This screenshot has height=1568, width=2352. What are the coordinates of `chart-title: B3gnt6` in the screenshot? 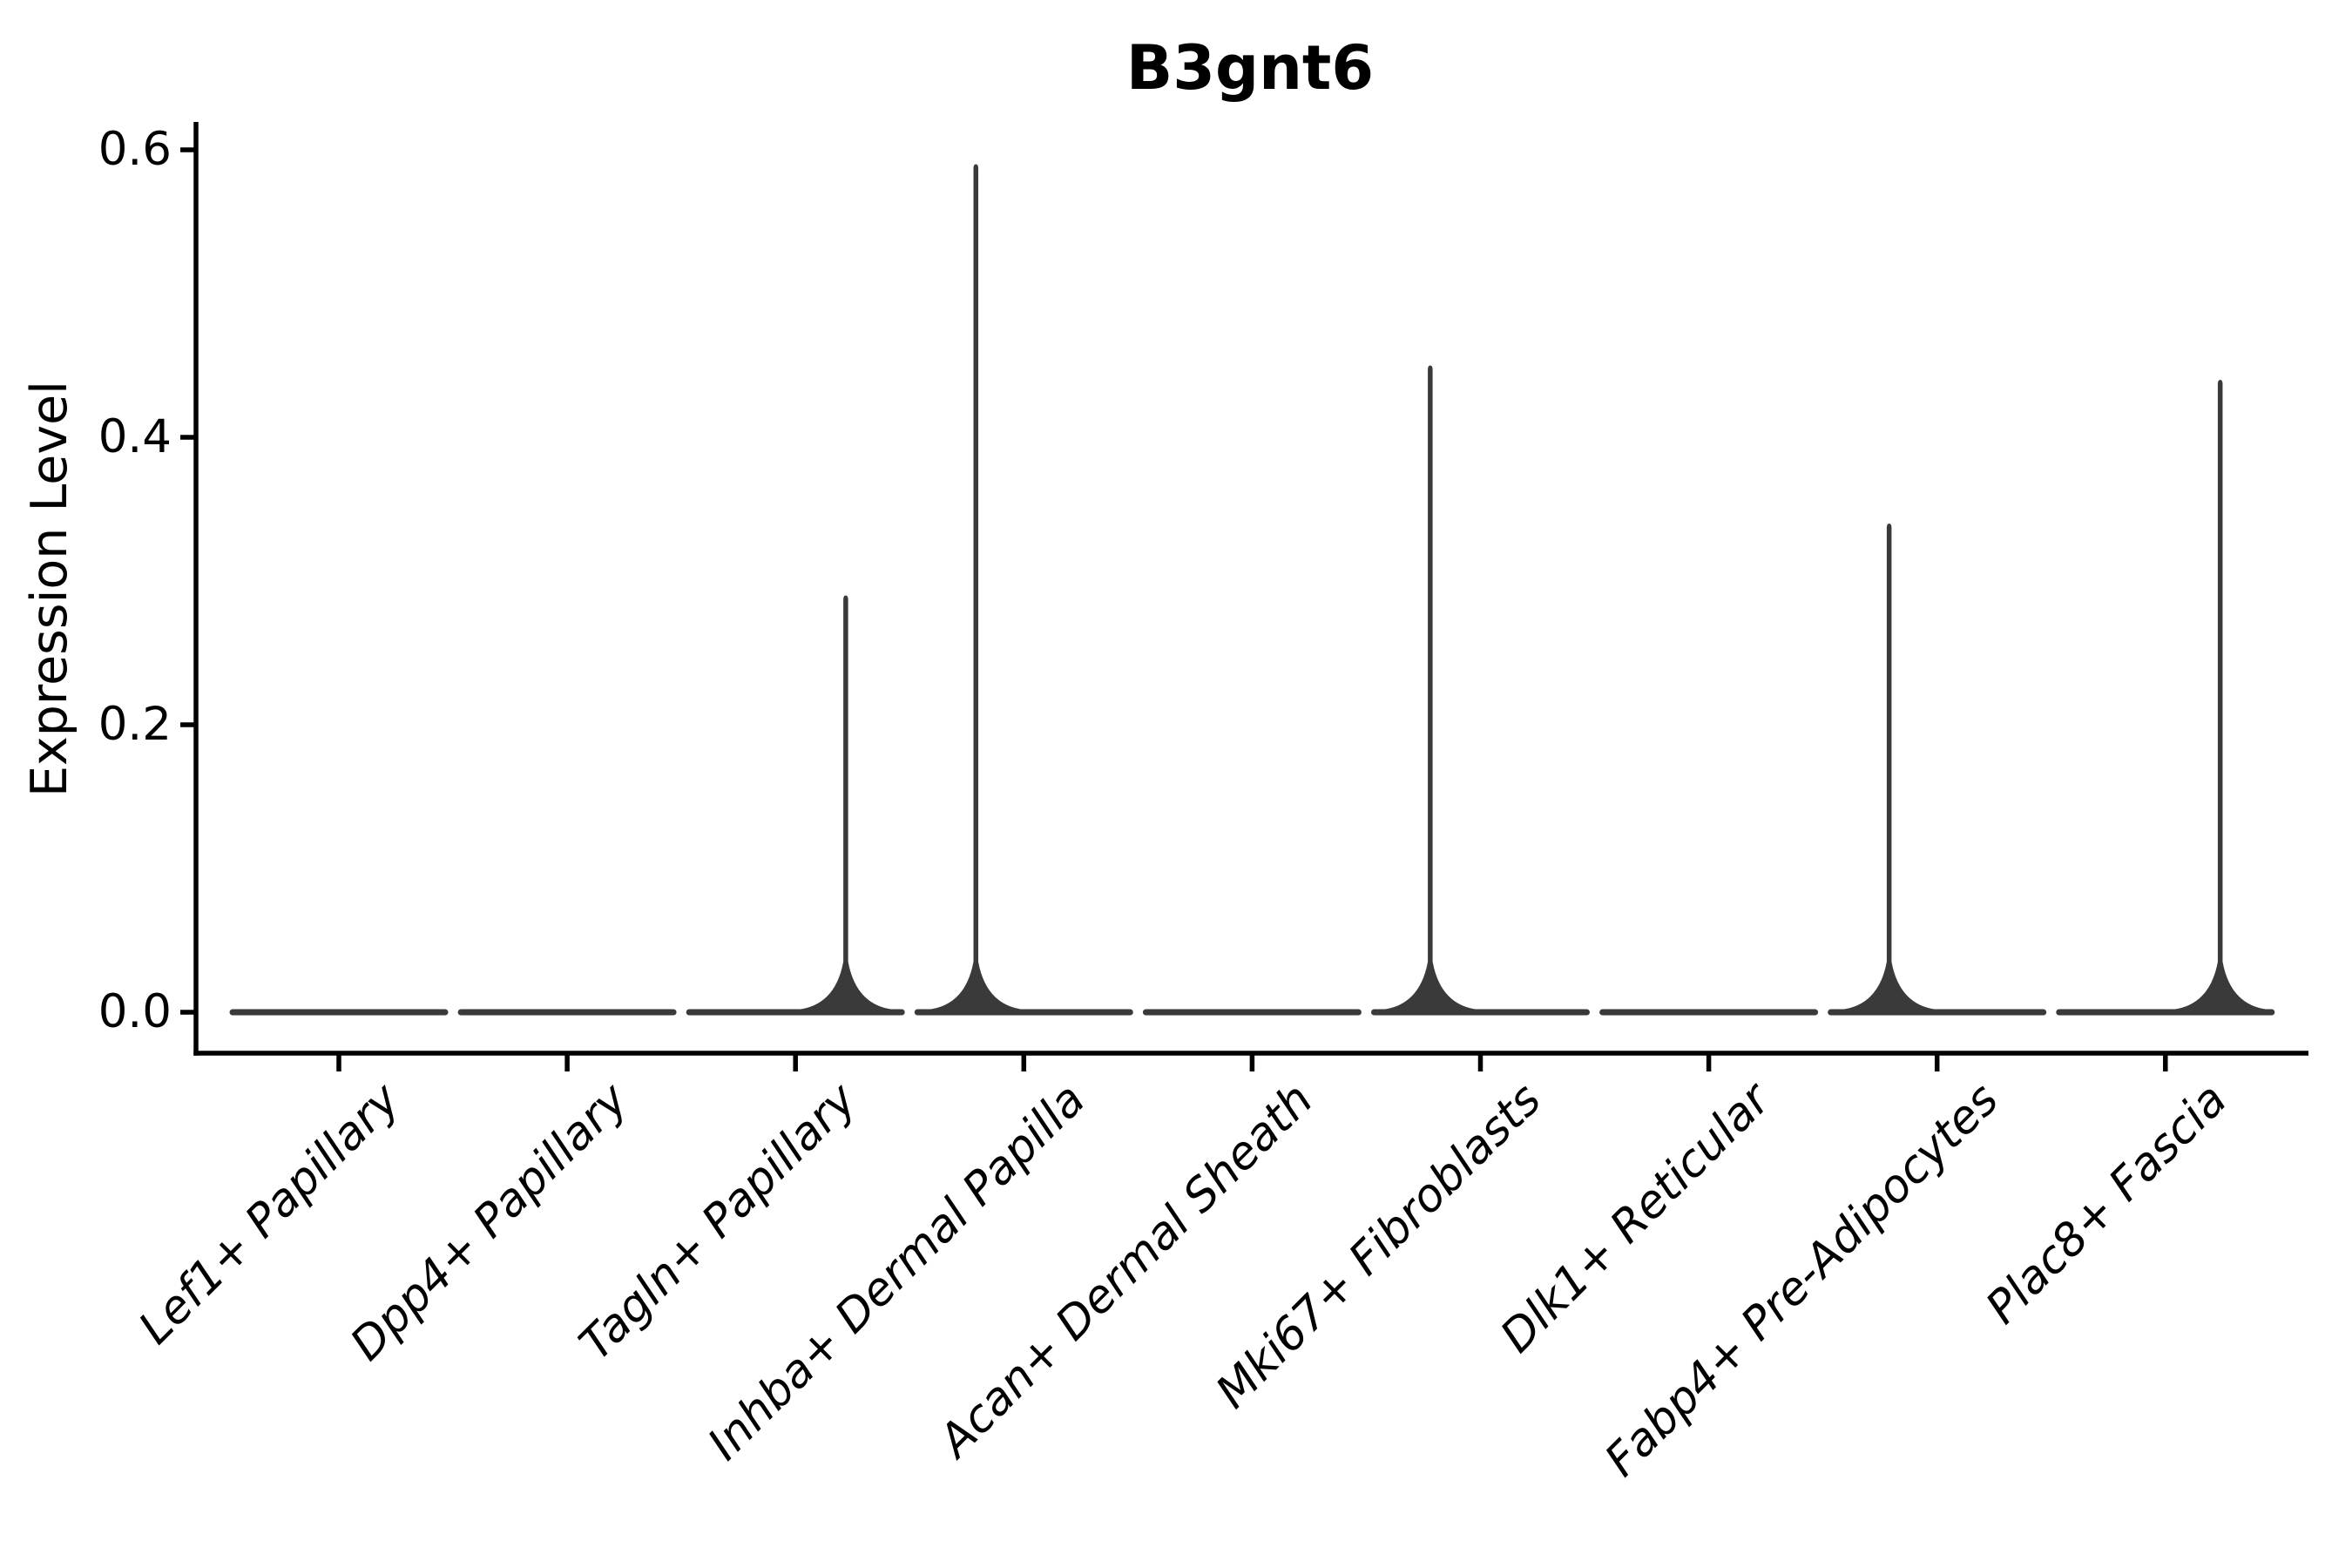 It's located at (1250, 68).